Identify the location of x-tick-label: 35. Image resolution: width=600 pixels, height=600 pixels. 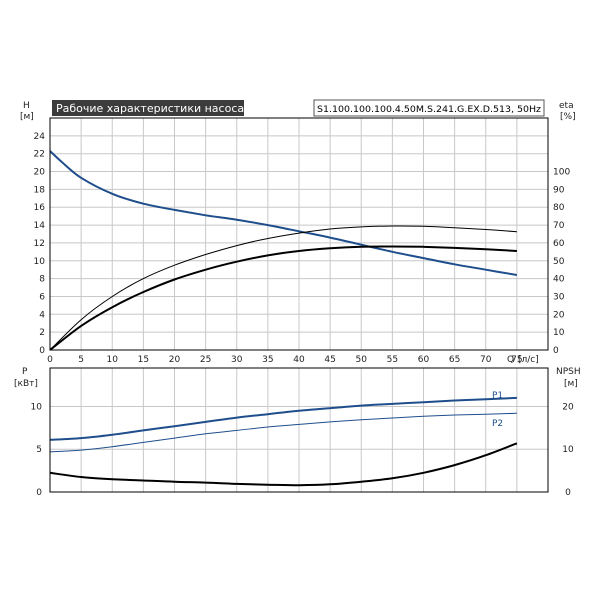
(267, 360).